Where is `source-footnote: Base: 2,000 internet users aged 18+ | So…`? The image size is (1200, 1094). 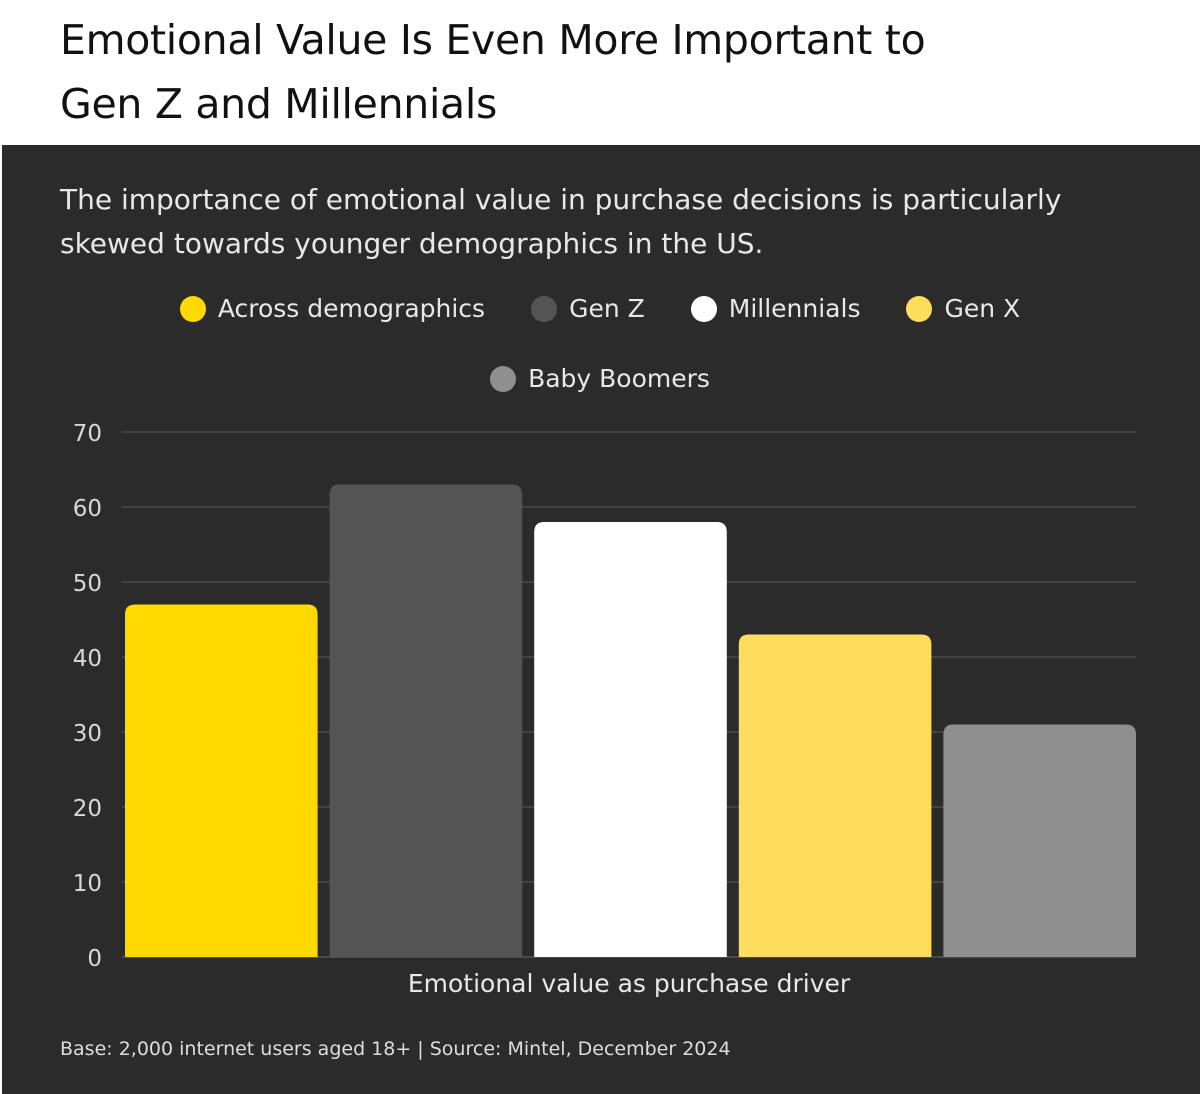 source-footnote: Base: 2,000 internet users aged 18+ | So… is located at coordinates (395, 1049).